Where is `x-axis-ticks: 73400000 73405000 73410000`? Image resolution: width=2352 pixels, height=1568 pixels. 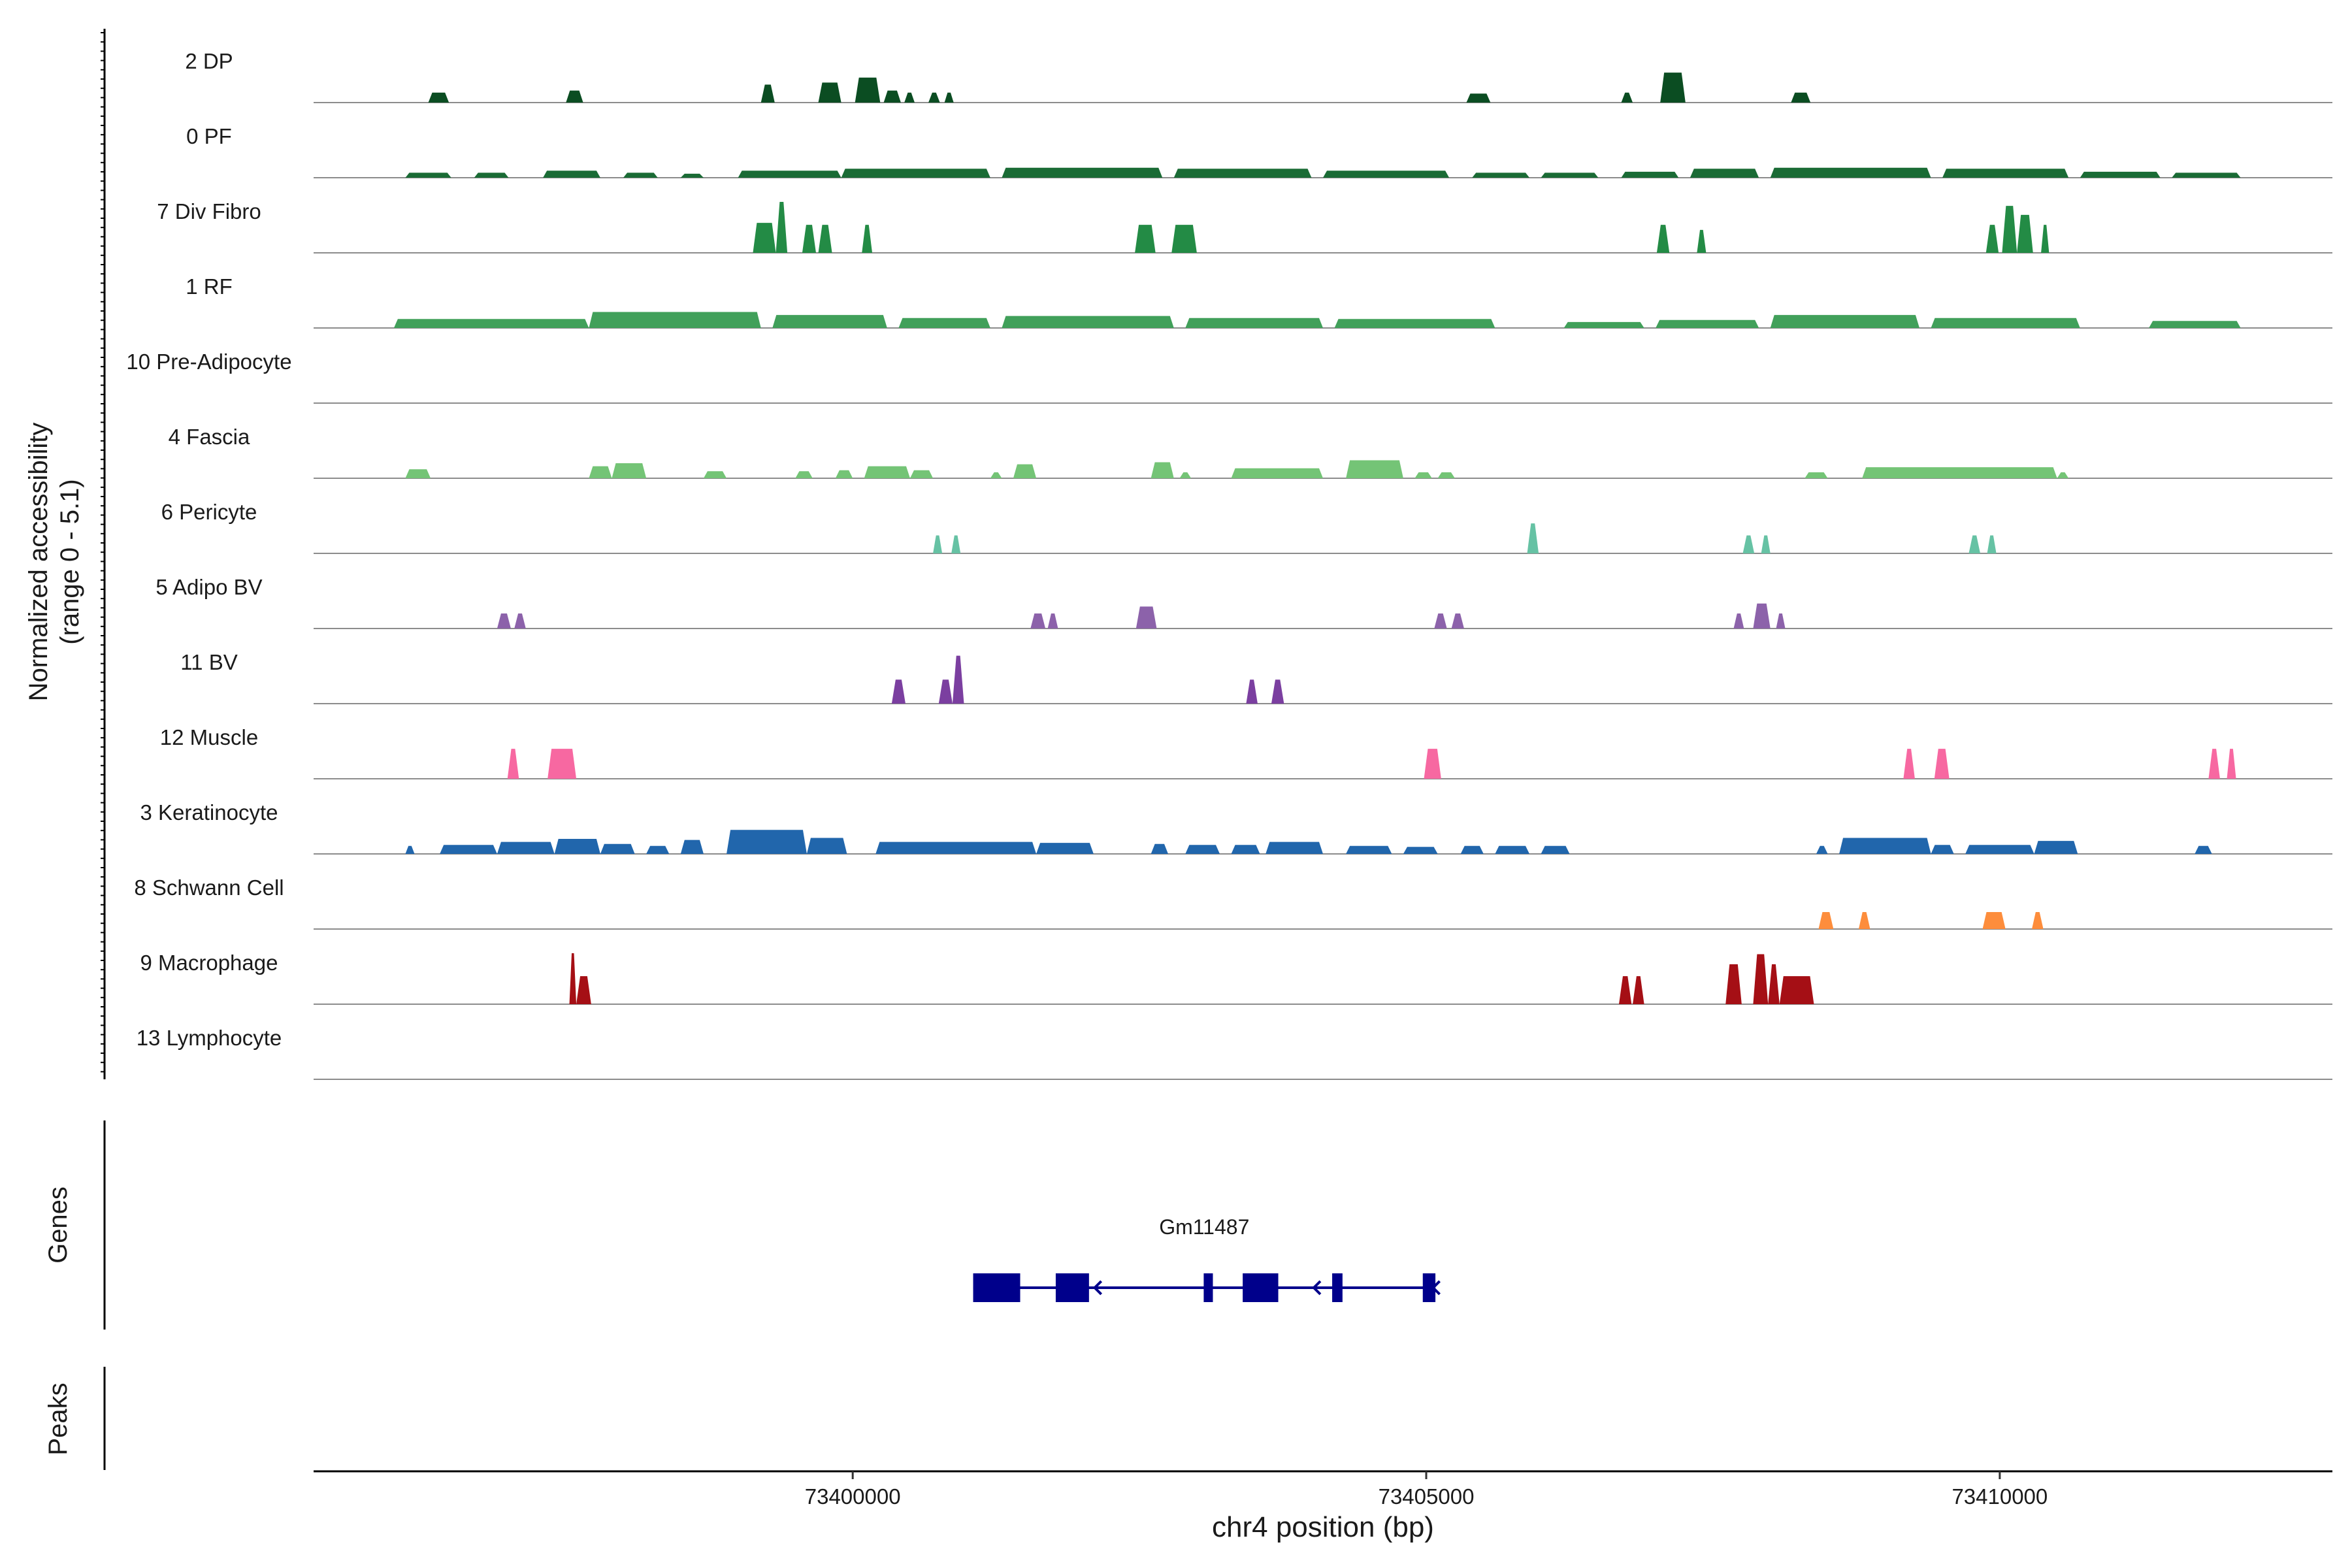 x-axis-ticks: 73400000 73405000 73410000 is located at coordinates (1426, 1490).